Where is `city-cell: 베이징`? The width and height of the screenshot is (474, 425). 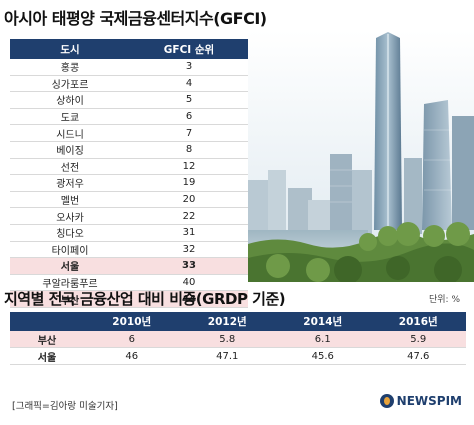 city-cell: 베이징 is located at coordinates (70, 150).